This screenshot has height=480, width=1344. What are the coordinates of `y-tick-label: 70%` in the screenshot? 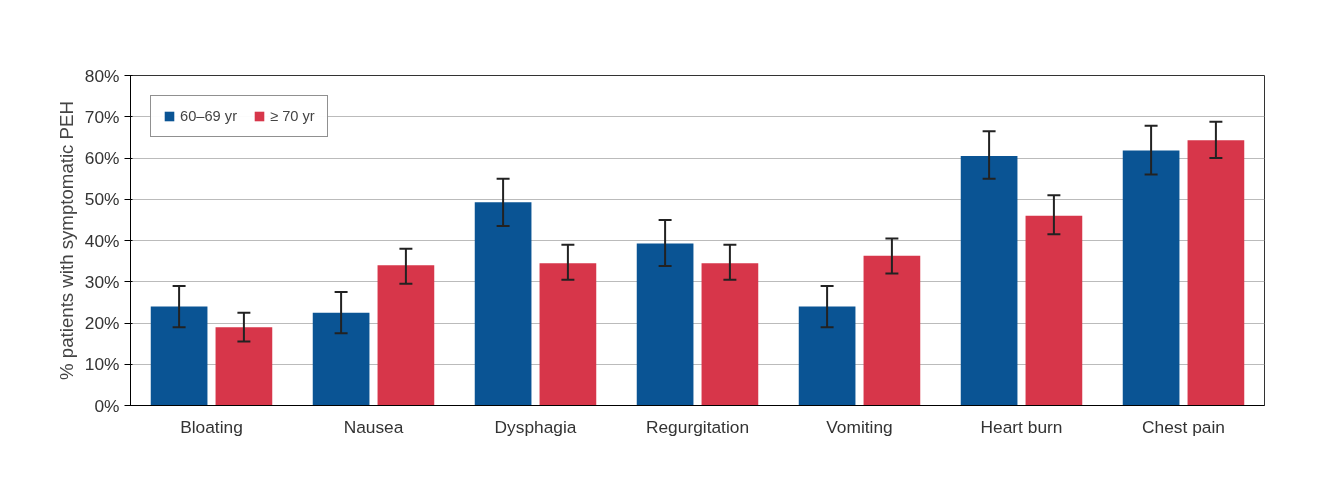 It's located at (102, 116).